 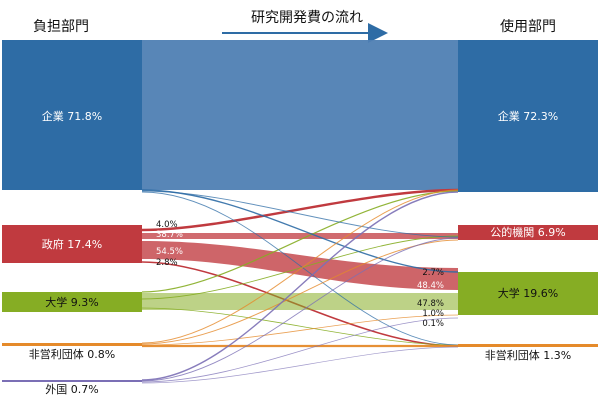 What do you see at coordinates (167, 225) in the screenshot?
I see `flow-label-gov-to-company: 4.0%` at bounding box center [167, 225].